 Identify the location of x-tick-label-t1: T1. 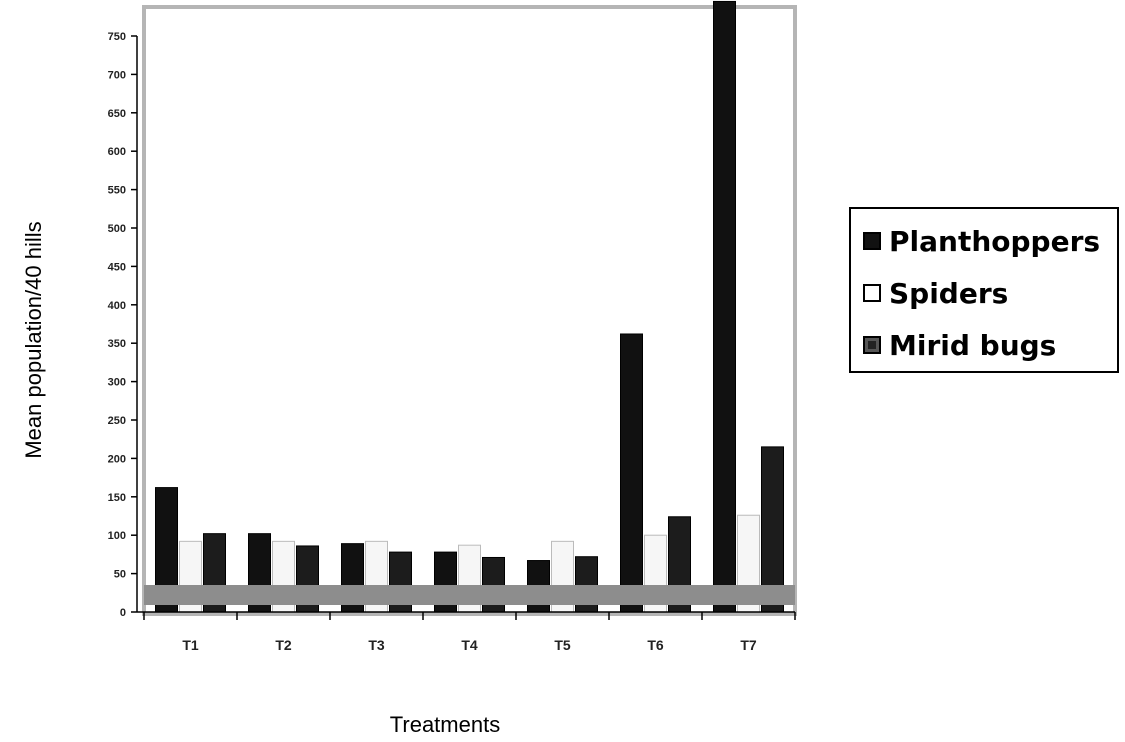
(190, 645).